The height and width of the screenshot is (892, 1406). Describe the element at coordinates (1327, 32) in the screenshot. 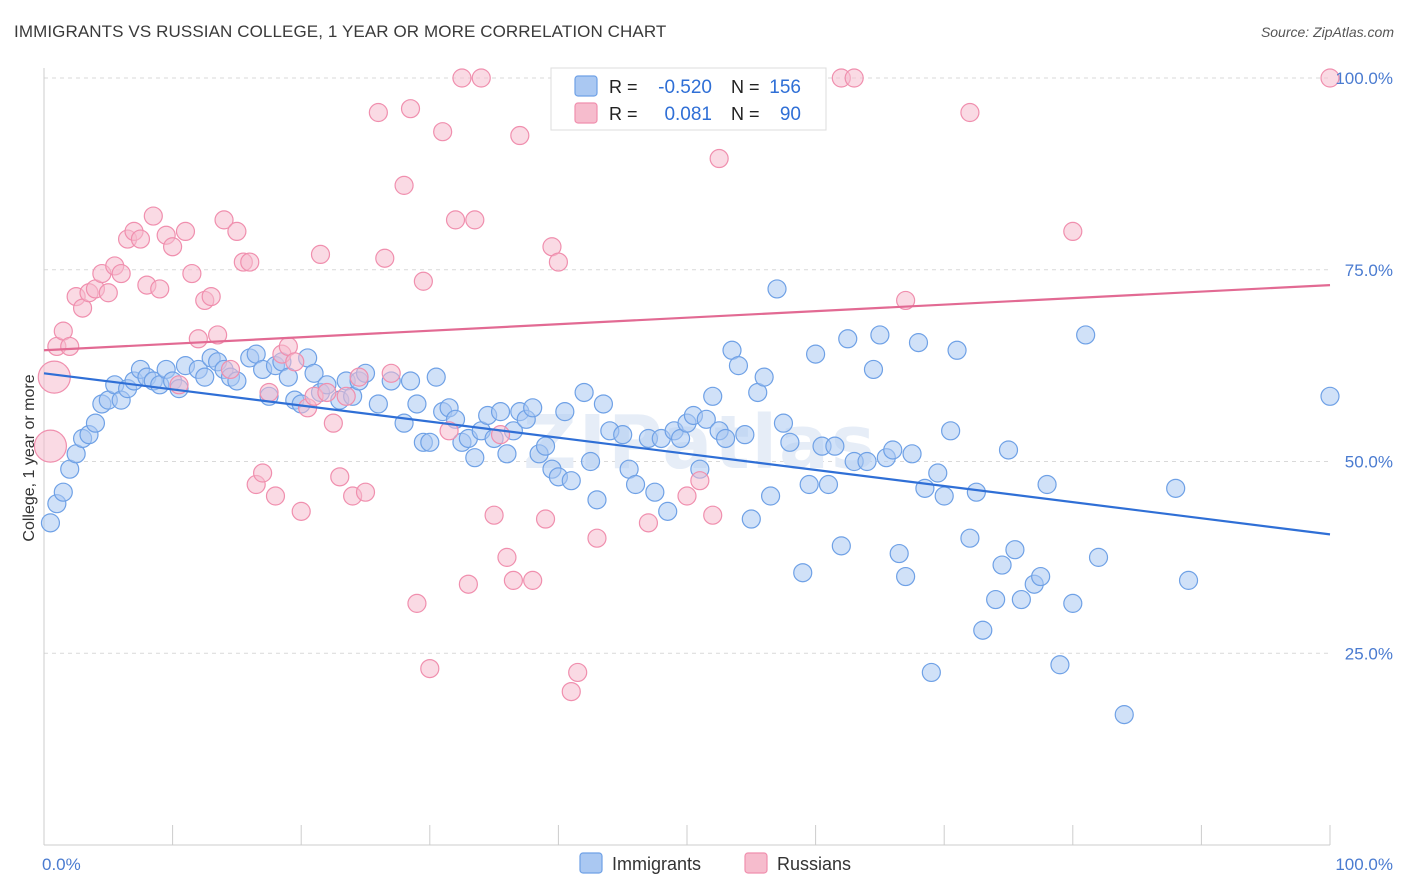

I see `source-label: Source: ZipAtlas.com` at that location.